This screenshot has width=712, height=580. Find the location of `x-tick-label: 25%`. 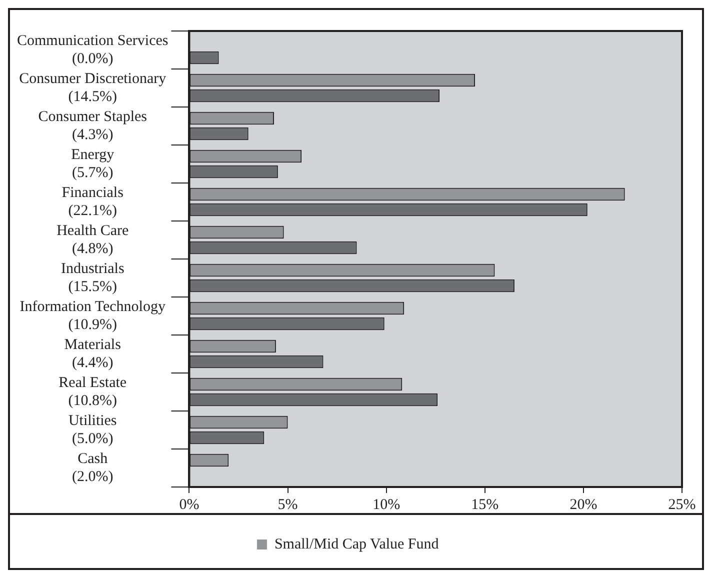

x-tick-label: 25% is located at coordinates (682, 504).